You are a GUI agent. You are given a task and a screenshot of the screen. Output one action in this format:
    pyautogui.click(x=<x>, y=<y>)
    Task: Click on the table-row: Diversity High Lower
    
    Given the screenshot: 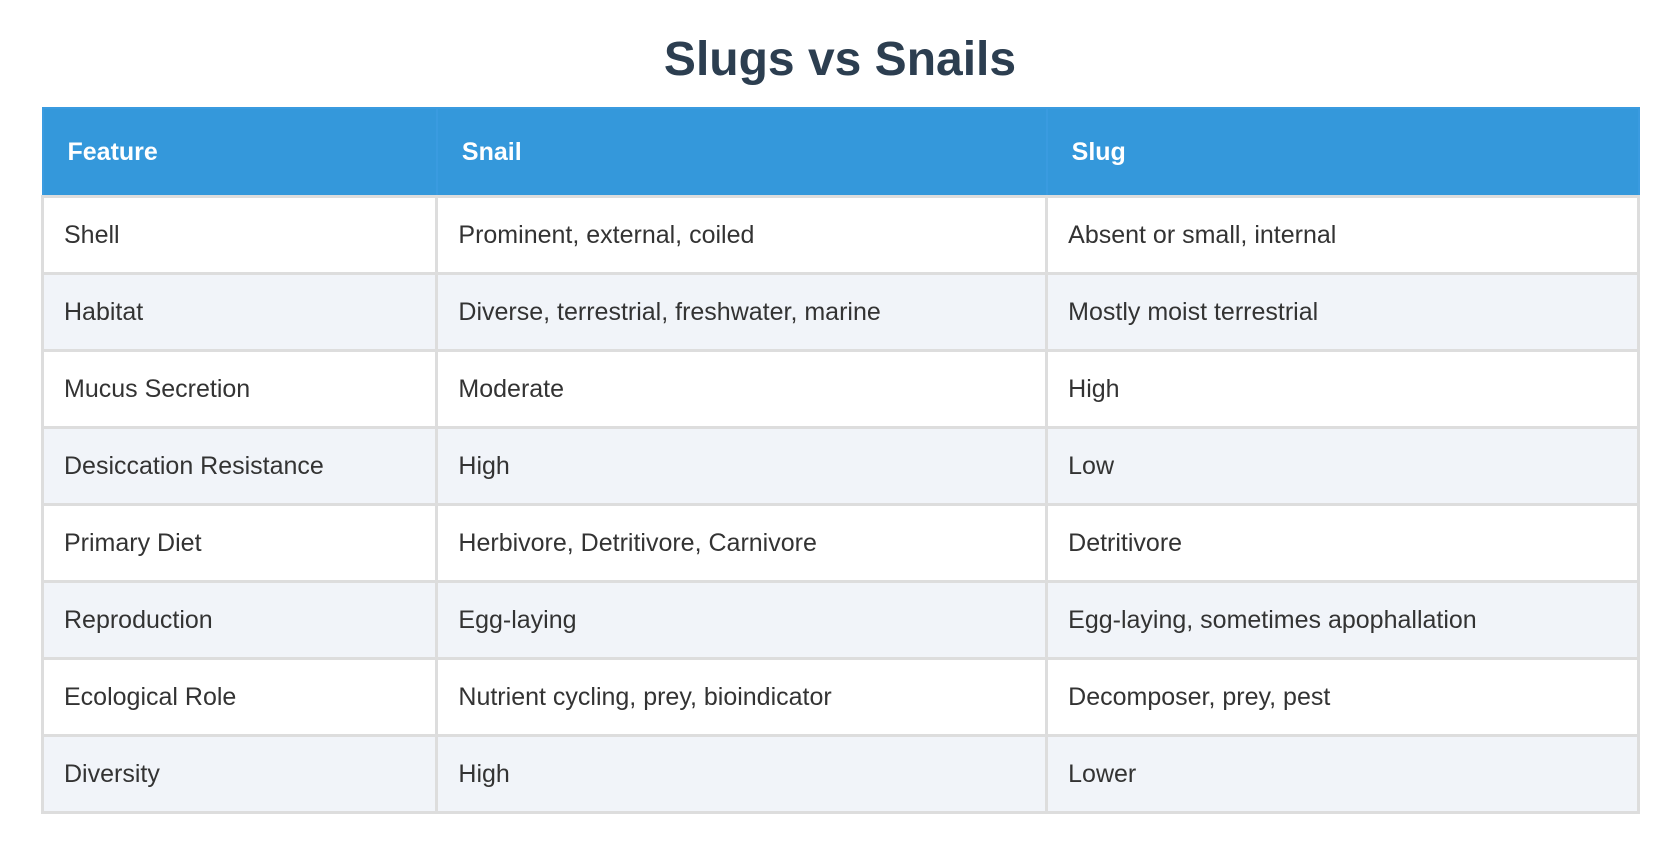 What is the action you would take?
    pyautogui.click(x=840, y=774)
    